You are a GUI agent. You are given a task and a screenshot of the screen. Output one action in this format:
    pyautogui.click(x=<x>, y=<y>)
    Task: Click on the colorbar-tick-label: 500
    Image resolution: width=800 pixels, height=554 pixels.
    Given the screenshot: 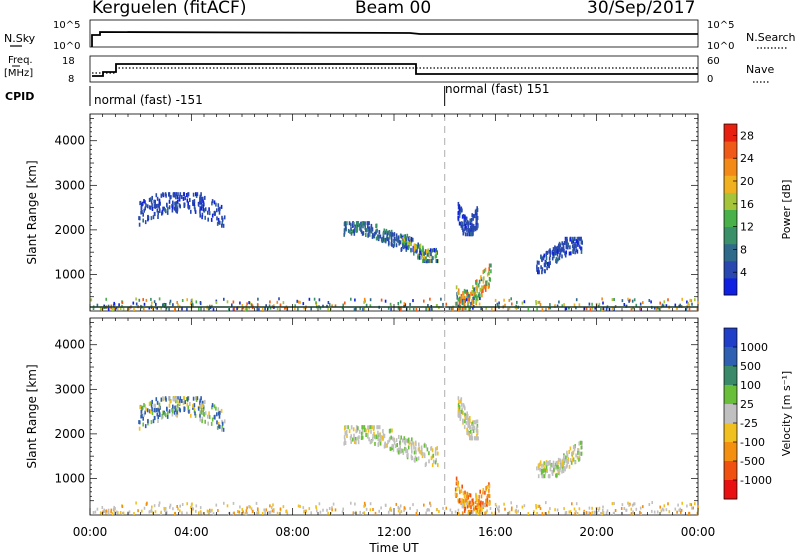 What is the action you would take?
    pyautogui.click(x=750, y=366)
    